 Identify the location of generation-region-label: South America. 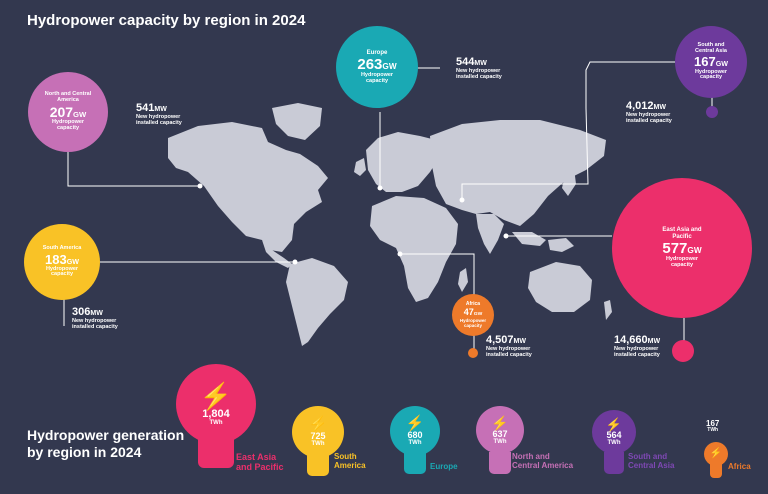
(350, 461).